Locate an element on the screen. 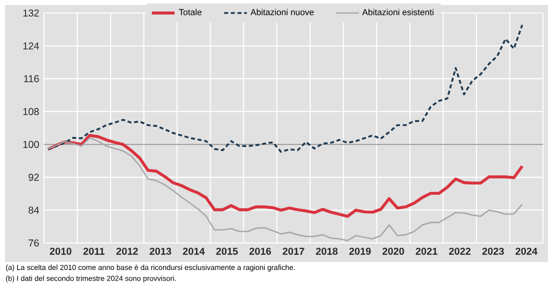  legend-label: Abitazioni esistenti is located at coordinates (398, 12).